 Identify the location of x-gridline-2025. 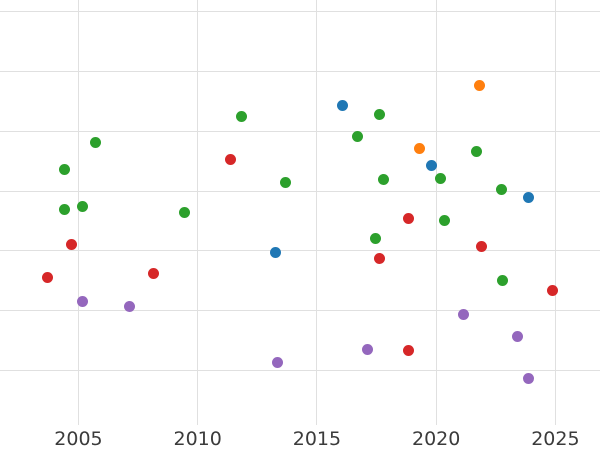
(555, 212).